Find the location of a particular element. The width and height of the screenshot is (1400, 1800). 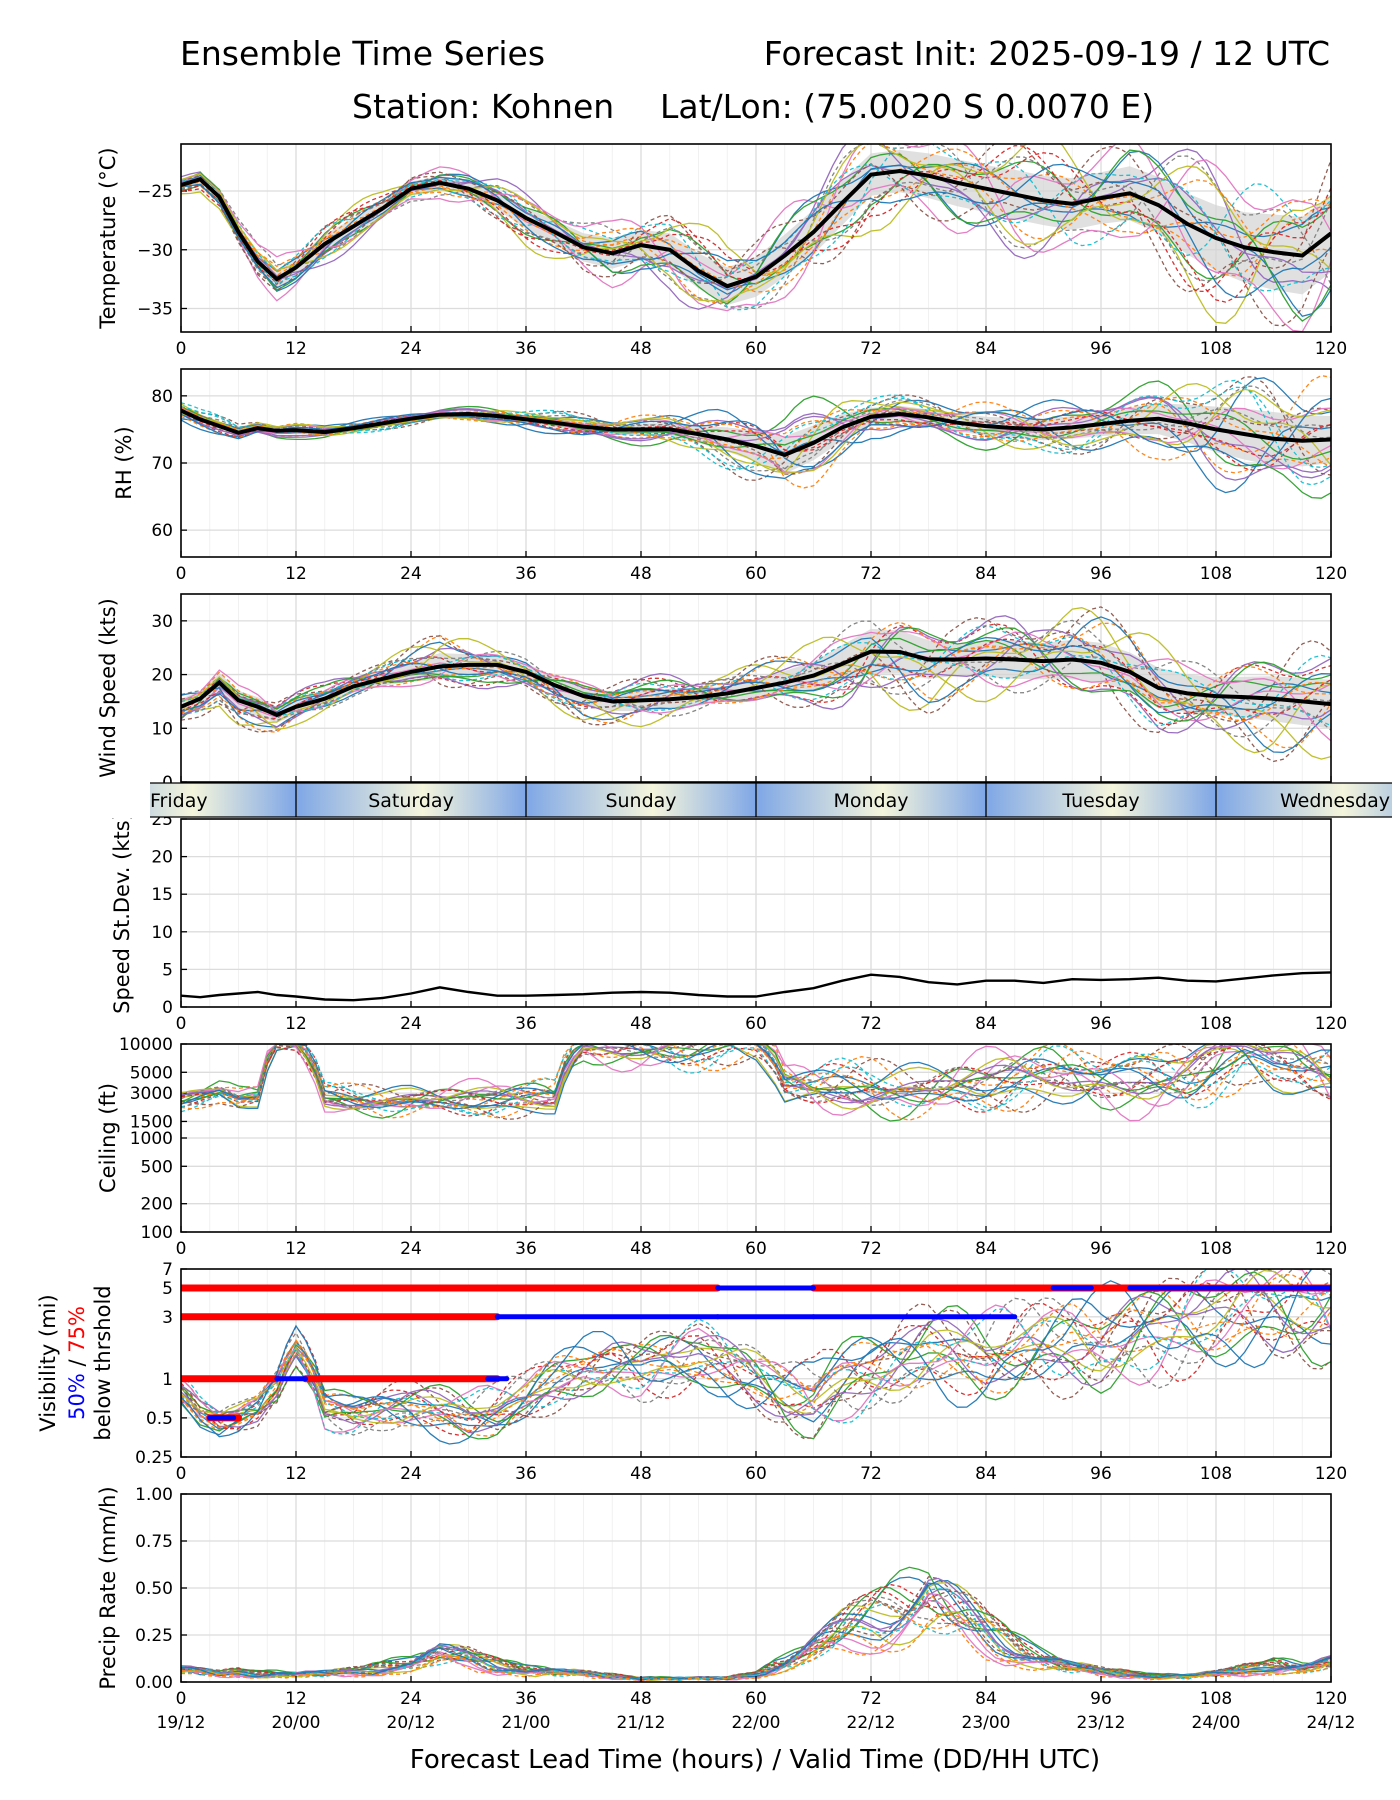

y-tick-label: 10000 is located at coordinates (146, 1045).